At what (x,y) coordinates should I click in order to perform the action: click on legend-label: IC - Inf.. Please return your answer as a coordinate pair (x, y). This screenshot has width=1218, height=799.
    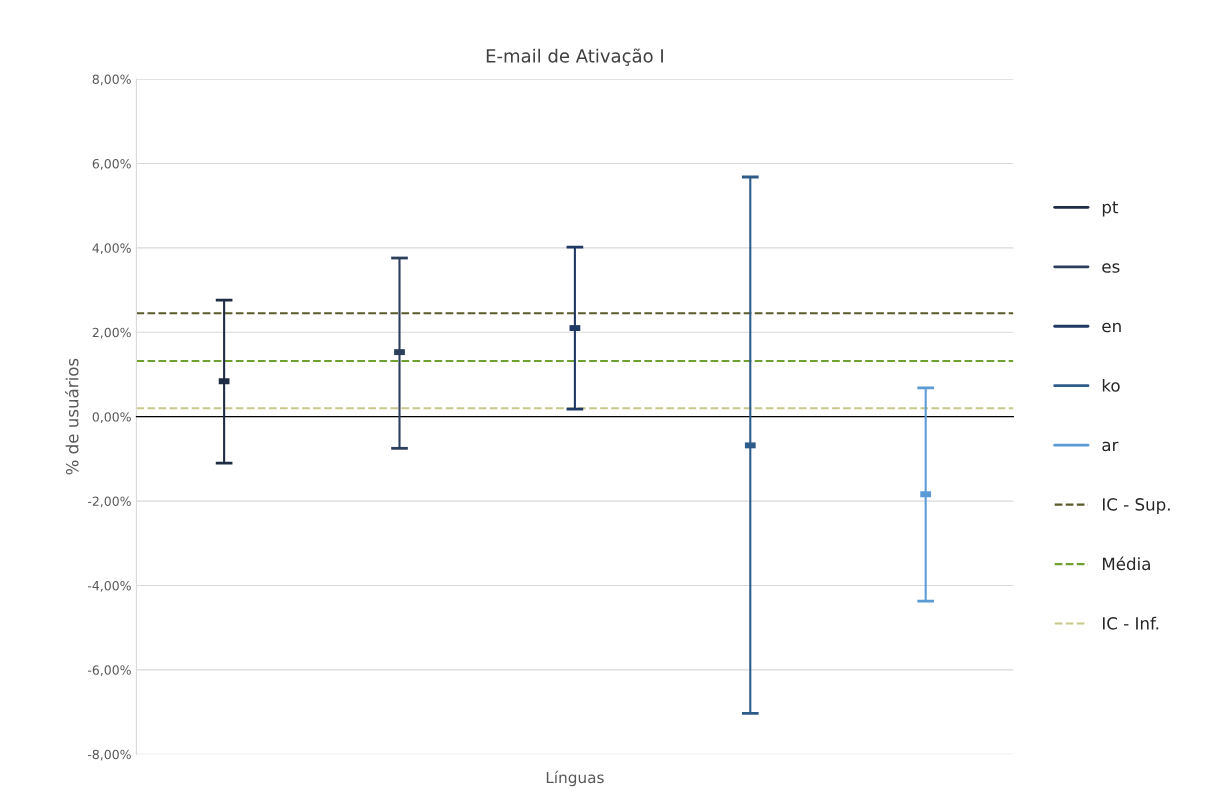
    Looking at the image, I should click on (1130, 623).